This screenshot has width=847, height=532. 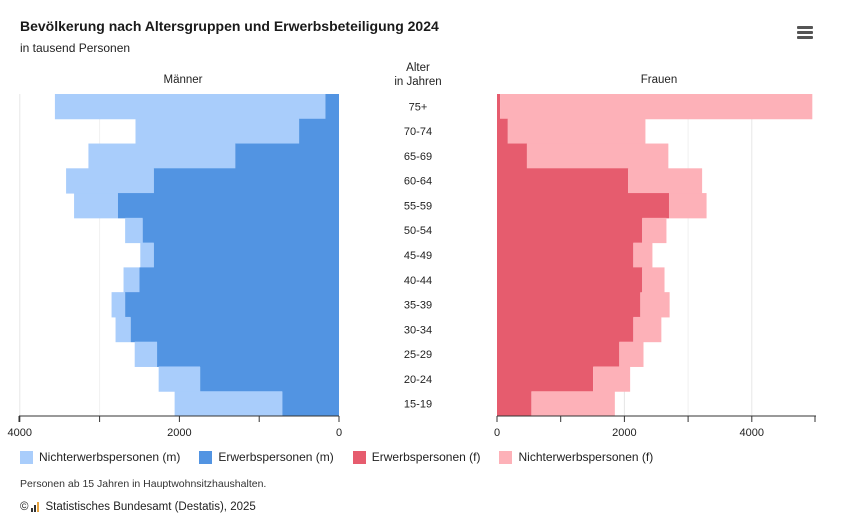 I want to click on panel-label-maenner: Männer, so click(x=183, y=80).